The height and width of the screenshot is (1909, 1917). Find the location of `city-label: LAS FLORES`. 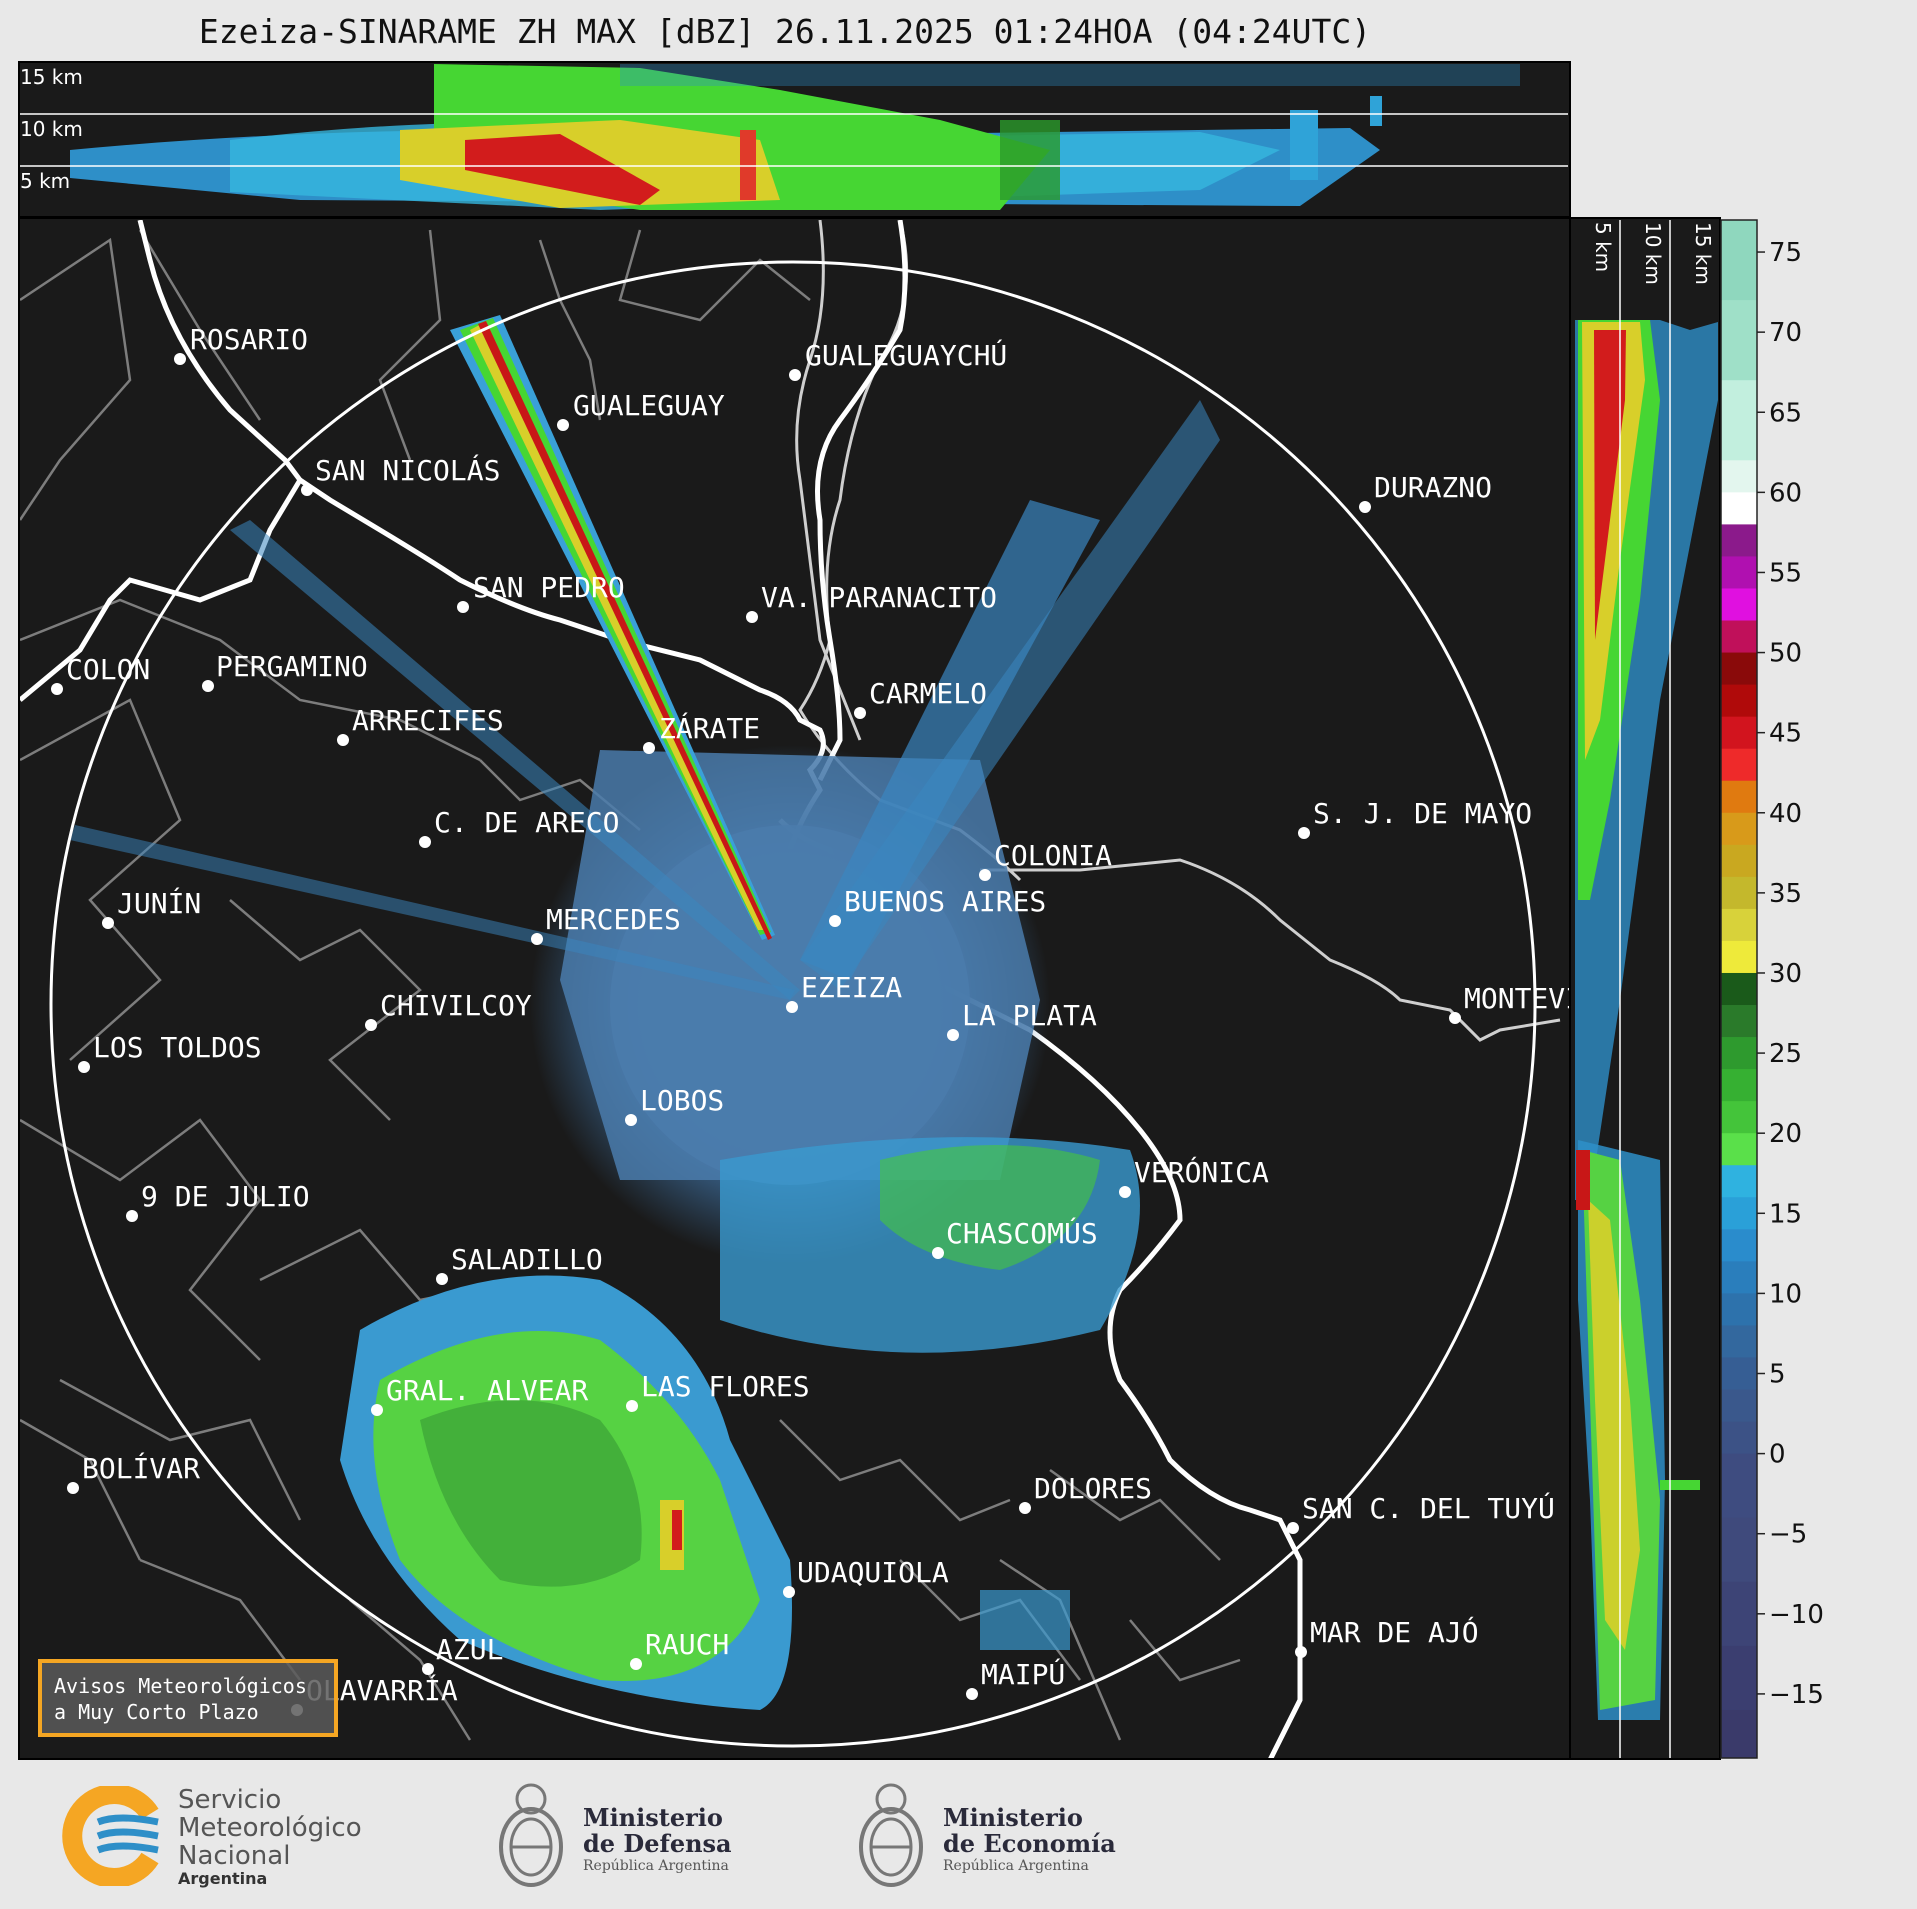

city-label: LAS FLORES is located at coordinates (725, 1386).